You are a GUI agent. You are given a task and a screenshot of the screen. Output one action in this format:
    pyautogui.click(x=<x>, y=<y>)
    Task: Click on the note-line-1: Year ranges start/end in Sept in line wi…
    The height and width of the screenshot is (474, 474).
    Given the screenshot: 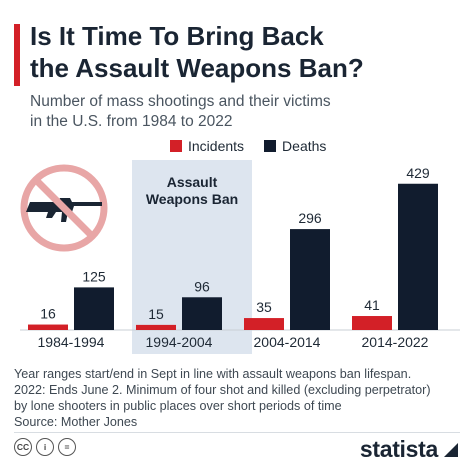 What is the action you would take?
    pyautogui.click(x=213, y=374)
    